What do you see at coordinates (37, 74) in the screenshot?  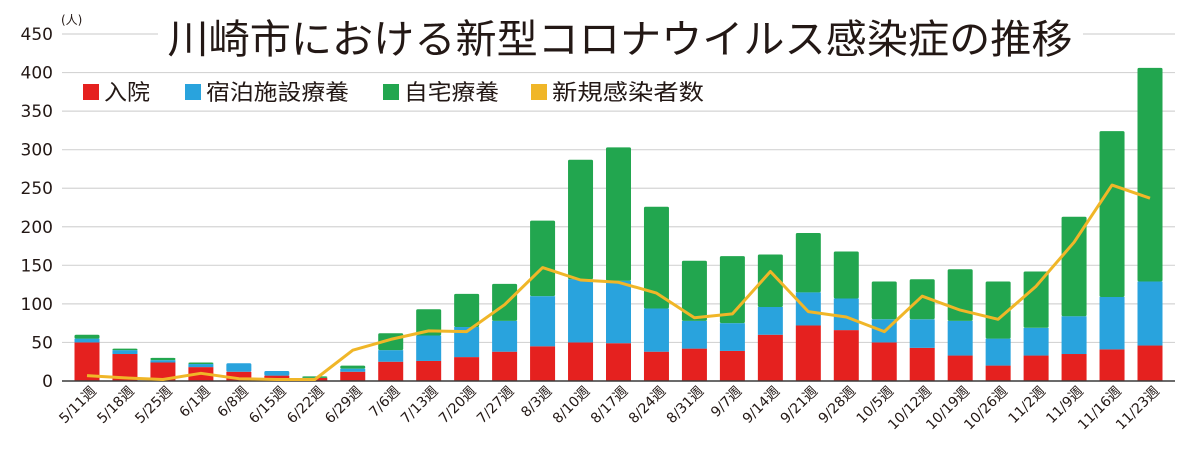 I see `y-tick-label: 400` at bounding box center [37, 74].